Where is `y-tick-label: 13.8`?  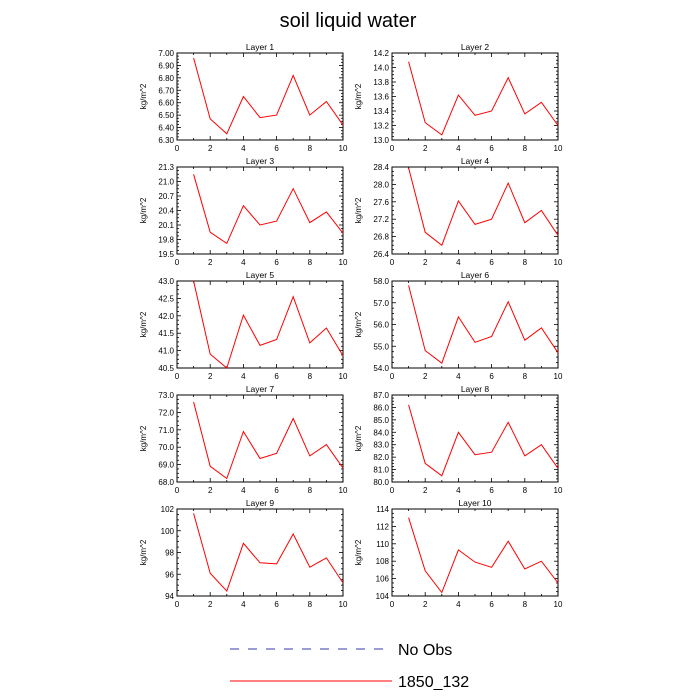 y-tick-label: 13.8 is located at coordinates (381, 82).